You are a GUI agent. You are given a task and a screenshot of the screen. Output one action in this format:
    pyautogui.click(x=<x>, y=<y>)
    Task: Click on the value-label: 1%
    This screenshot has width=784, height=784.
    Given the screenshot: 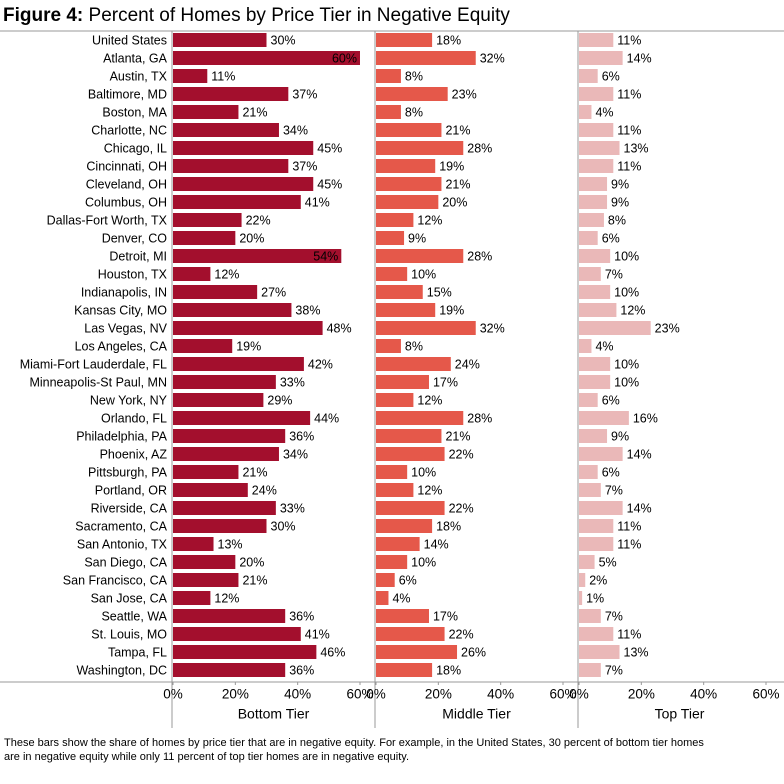 What is the action you would take?
    pyautogui.click(x=595, y=598)
    